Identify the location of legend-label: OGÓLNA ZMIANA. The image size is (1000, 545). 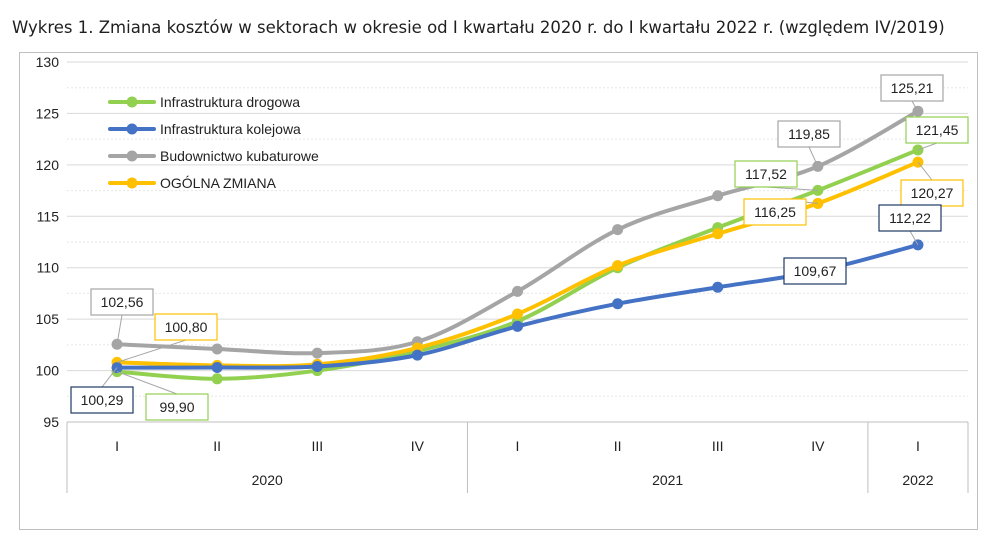
(218, 183).